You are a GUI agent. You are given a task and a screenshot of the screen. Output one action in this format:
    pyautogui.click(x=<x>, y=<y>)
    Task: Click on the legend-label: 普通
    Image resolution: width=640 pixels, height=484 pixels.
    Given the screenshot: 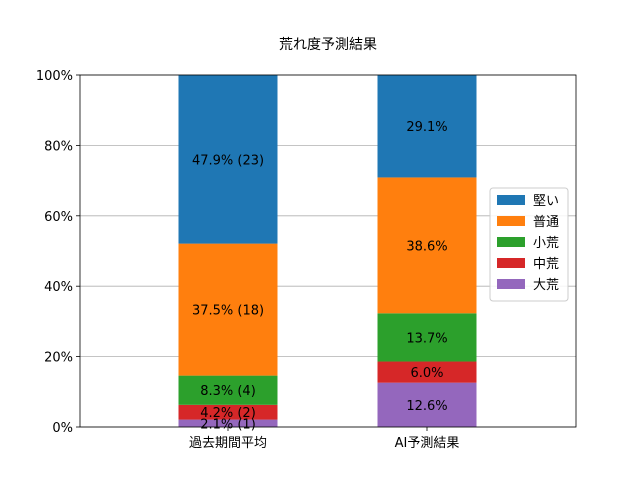 What is the action you would take?
    pyautogui.click(x=546, y=222)
    